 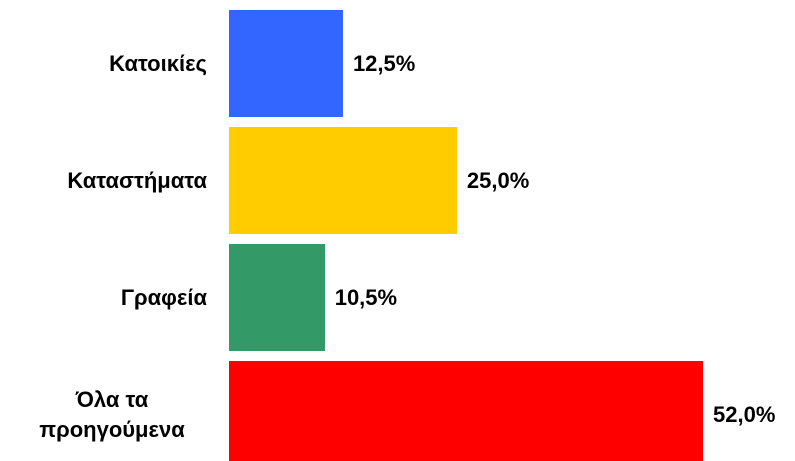 What do you see at coordinates (103, 297) in the screenshot?
I see `category-label-box: Γραφεία` at bounding box center [103, 297].